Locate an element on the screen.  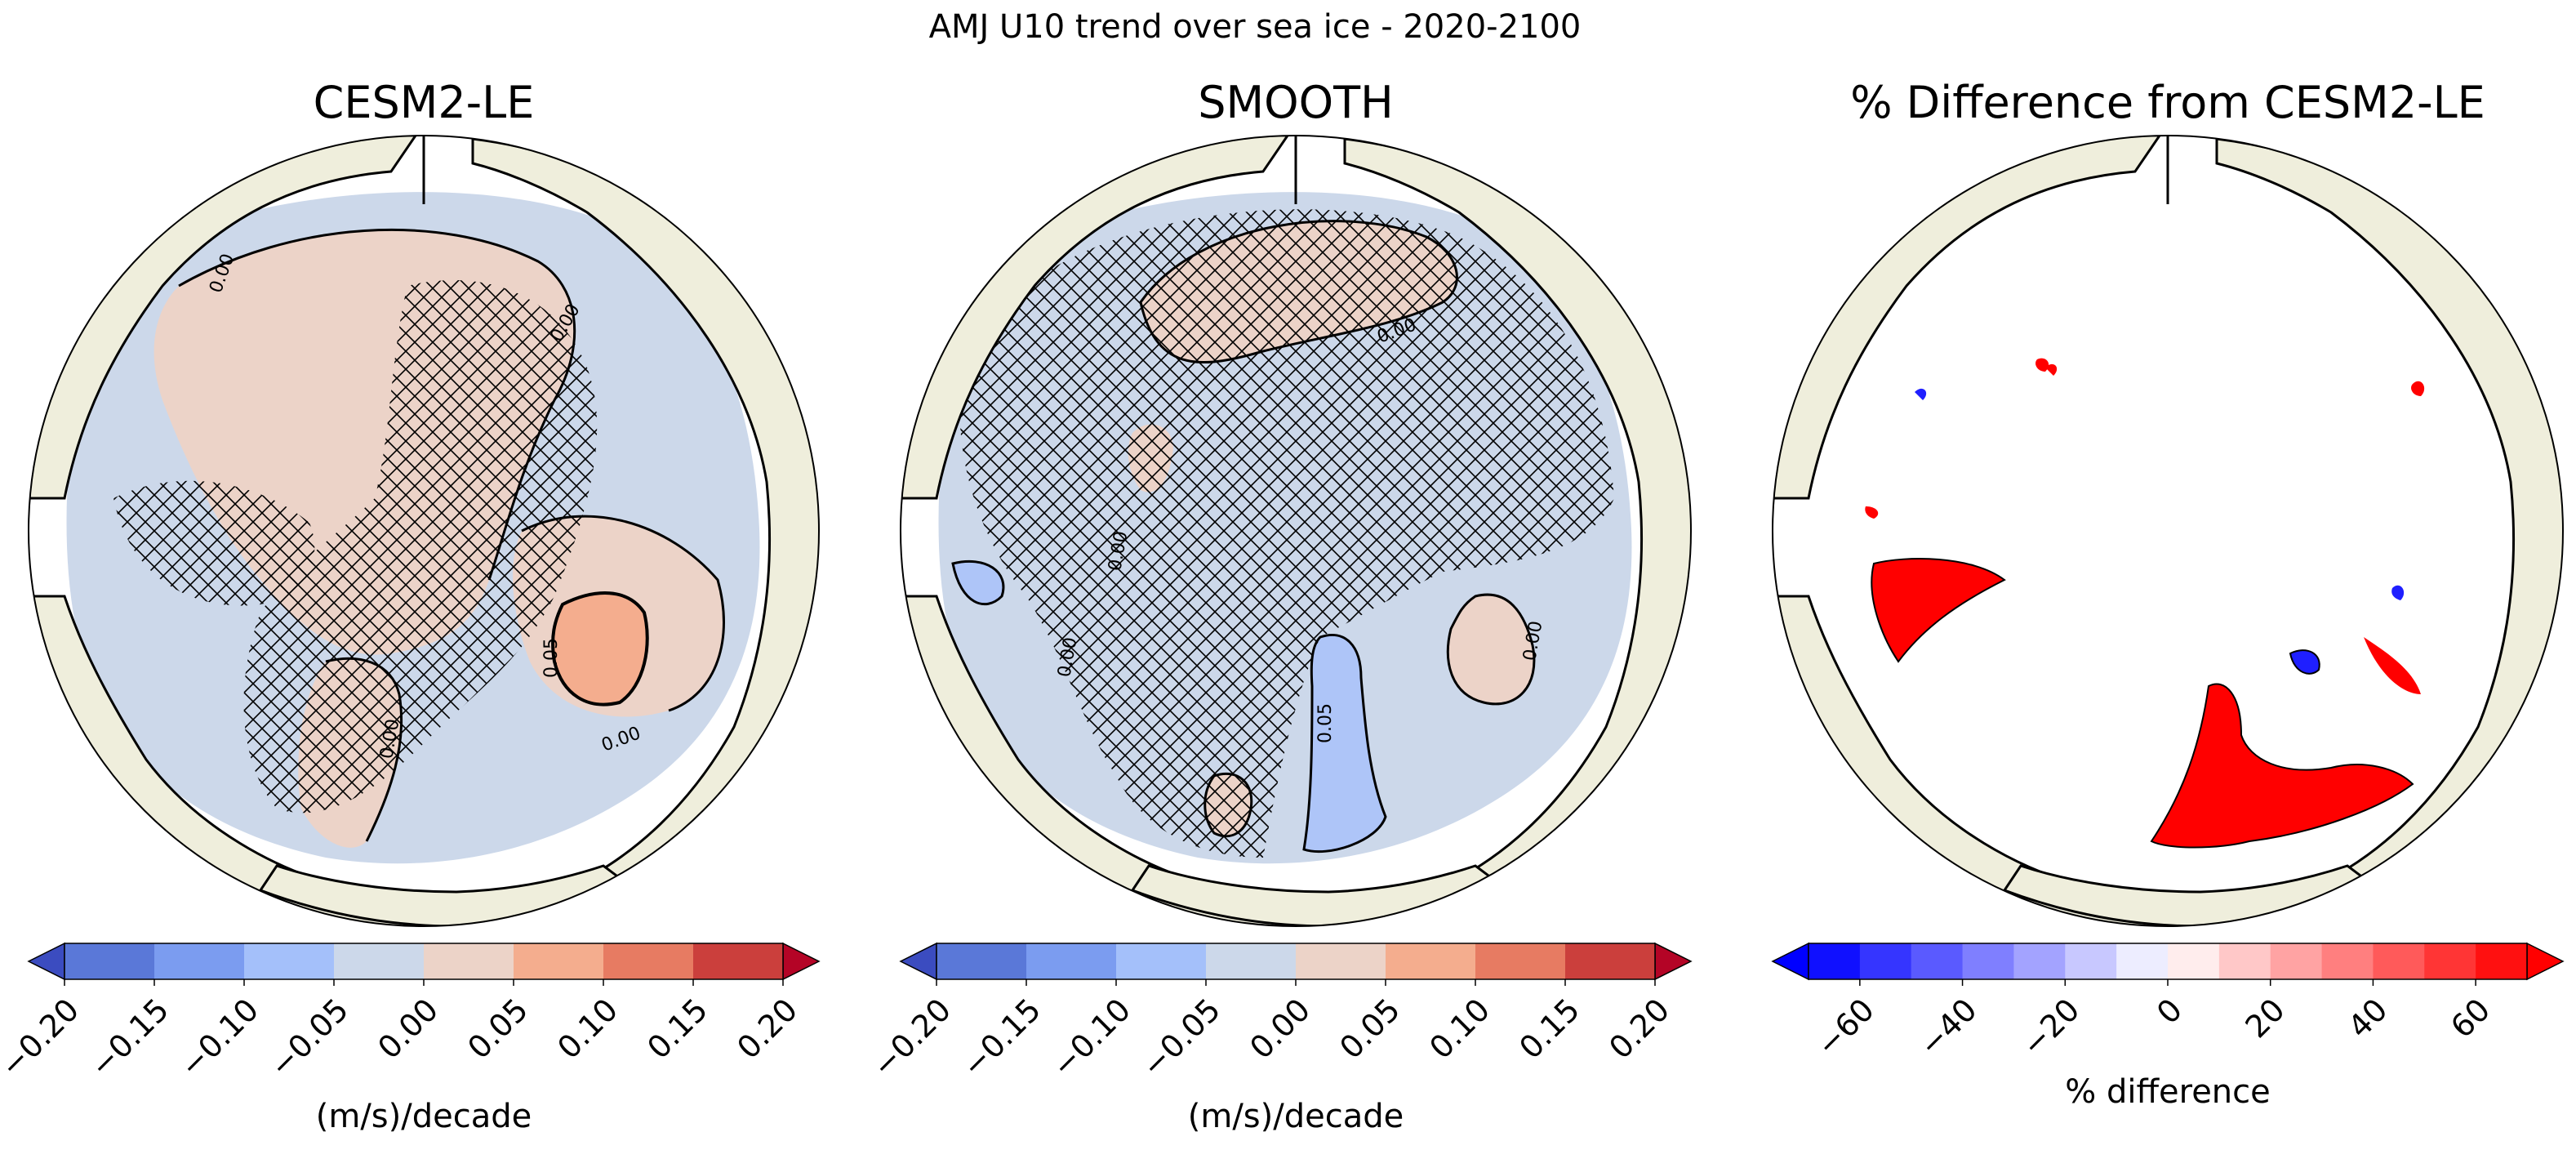
colorbar-tick-label: 60 is located at coordinates (2470, 1018).